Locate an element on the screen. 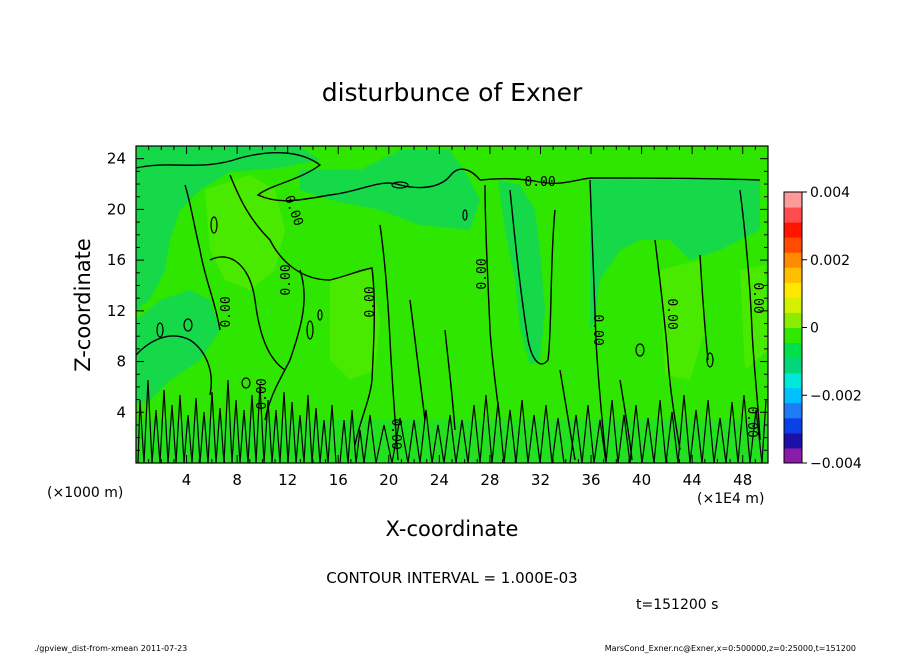 This screenshot has width=904, height=654. x-tick-label: 40 is located at coordinates (641, 480).